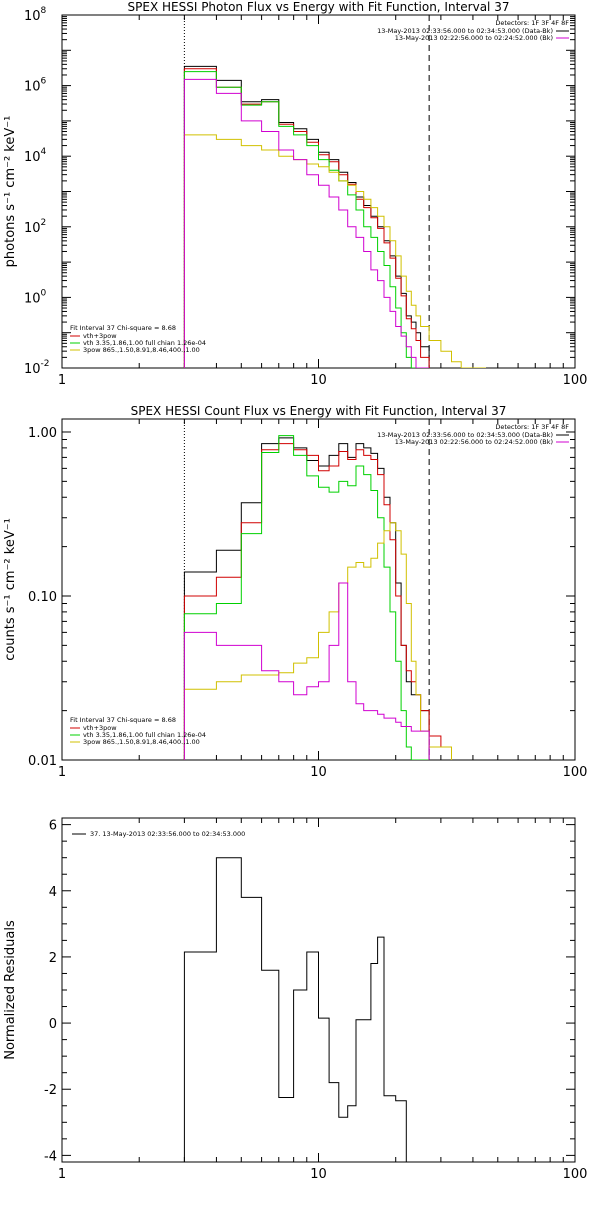 This screenshot has height=1205, width=600. Describe the element at coordinates (42, 761) in the screenshot. I see `y-tick-label: 0.01` at that location.